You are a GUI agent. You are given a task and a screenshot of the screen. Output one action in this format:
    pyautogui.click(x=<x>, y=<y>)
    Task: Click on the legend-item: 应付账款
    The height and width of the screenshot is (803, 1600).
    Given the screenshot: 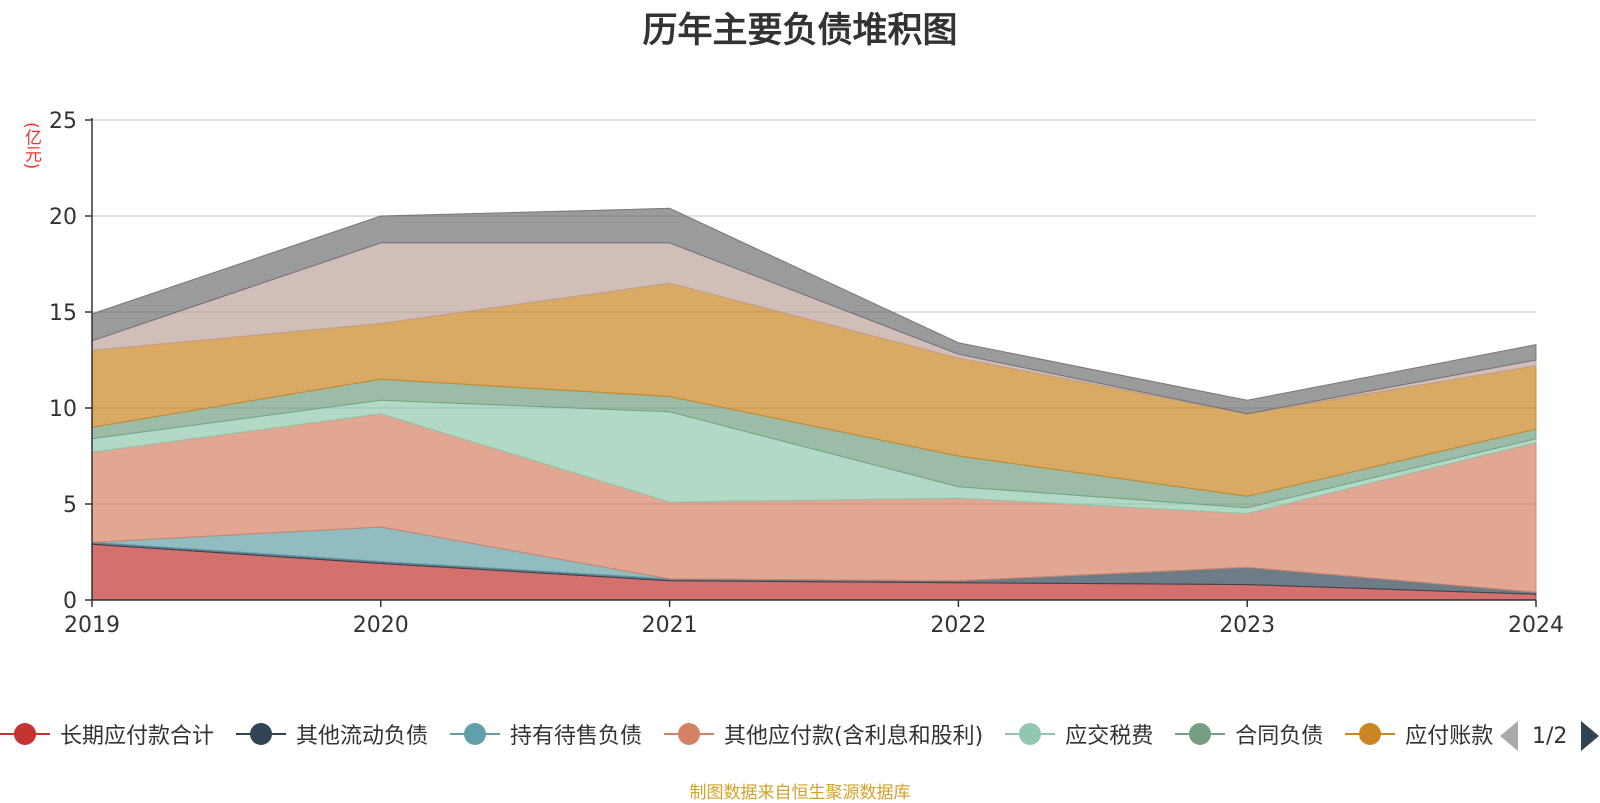 What is the action you would take?
    pyautogui.click(x=1419, y=734)
    